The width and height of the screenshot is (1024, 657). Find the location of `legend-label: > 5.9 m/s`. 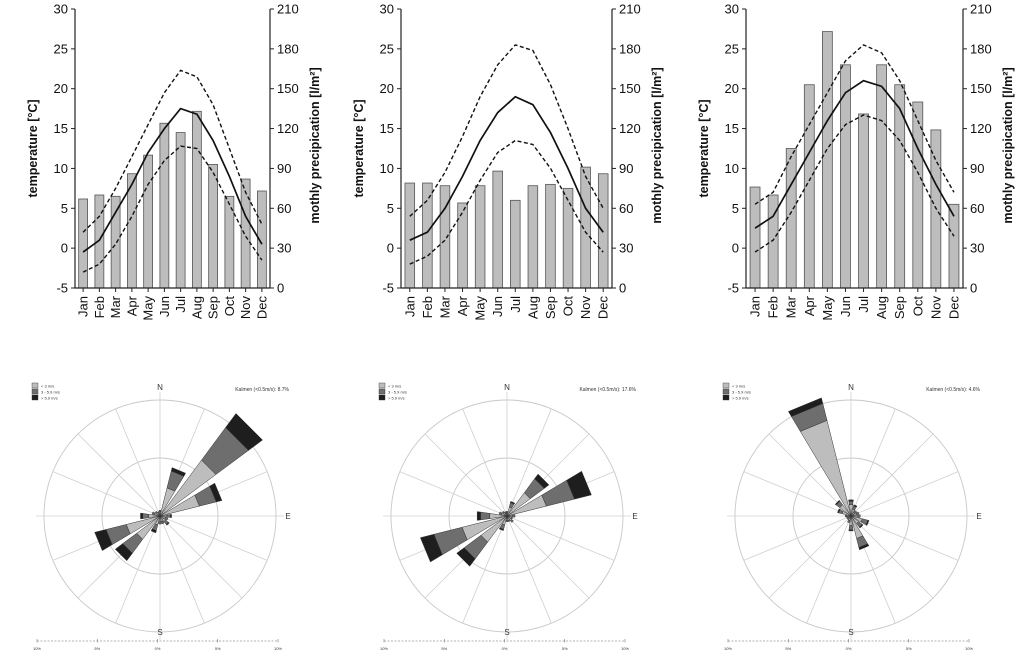

legend-label: > 5.9 m/s is located at coordinates (49, 398).